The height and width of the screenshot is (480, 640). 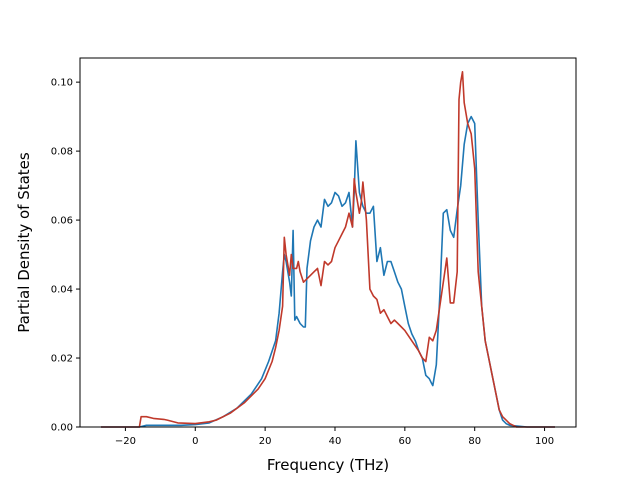 What do you see at coordinates (24, 242) in the screenshot?
I see `y-axis-label: Partial Density of States` at bounding box center [24, 242].